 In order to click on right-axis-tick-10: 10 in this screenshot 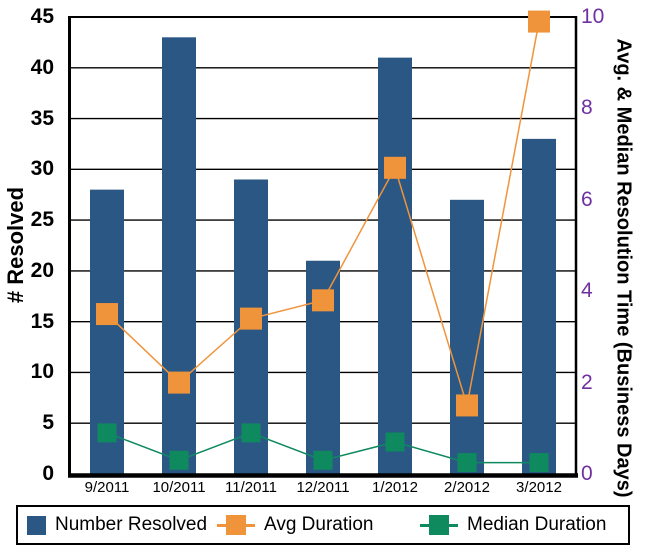, I will do `click(593, 16)`.